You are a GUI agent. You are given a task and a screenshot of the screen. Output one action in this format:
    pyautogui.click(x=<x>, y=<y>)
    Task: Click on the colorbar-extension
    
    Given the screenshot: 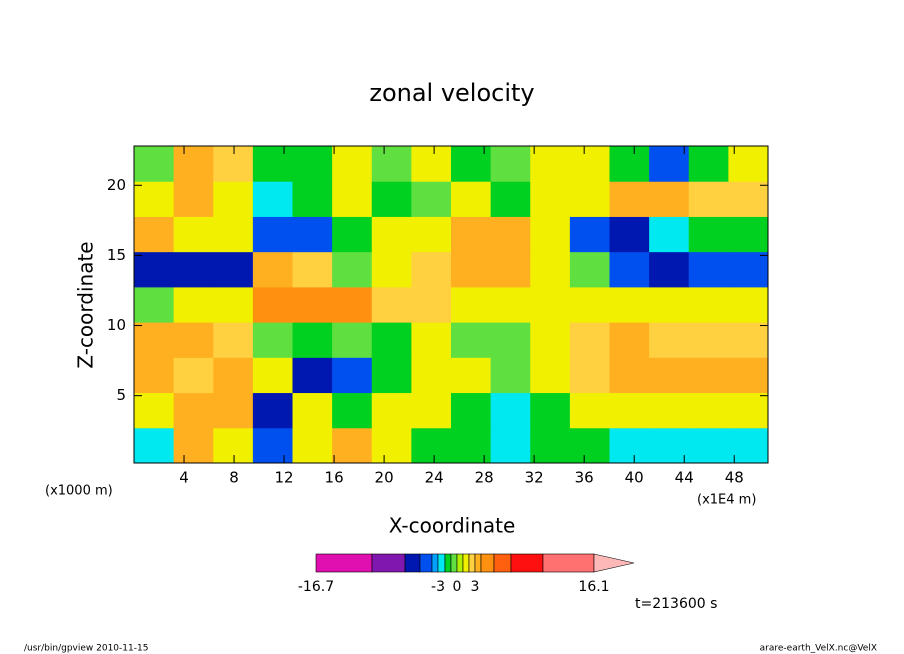 What is the action you would take?
    pyautogui.click(x=614, y=563)
    